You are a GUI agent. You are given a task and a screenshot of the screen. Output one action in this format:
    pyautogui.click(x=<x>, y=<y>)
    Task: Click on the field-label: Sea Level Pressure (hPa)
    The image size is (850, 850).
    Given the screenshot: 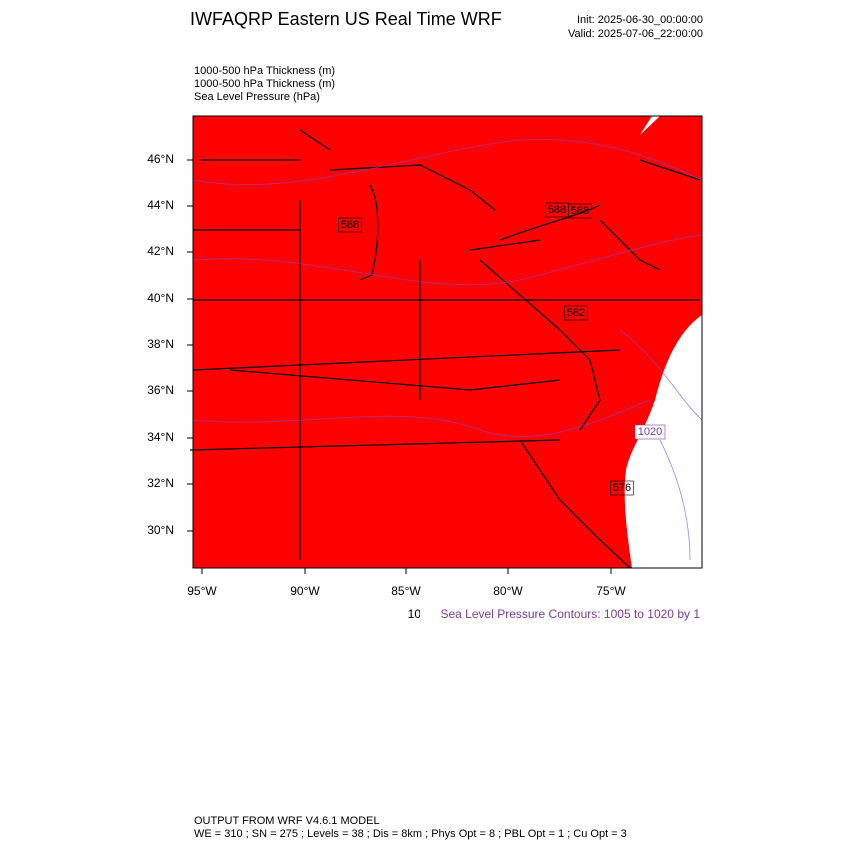 What is the action you would take?
    pyautogui.click(x=257, y=97)
    